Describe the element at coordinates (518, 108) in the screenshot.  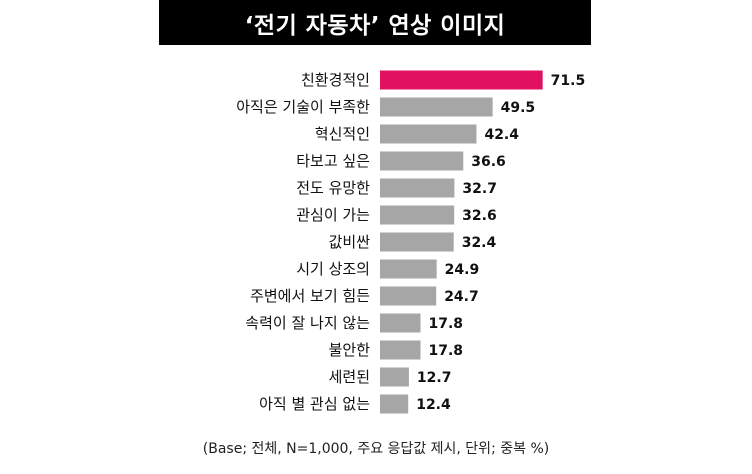
I see `value-label: 49.5` at that location.